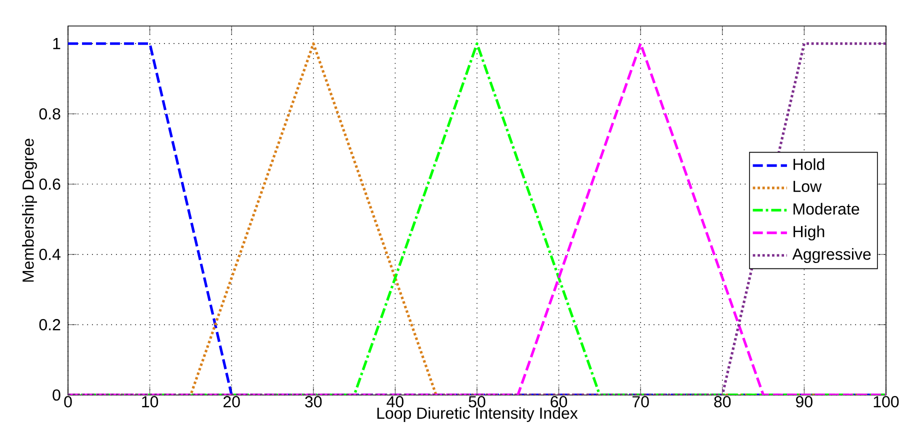 This screenshot has height=445, width=901. What do you see at coordinates (150, 402) in the screenshot?
I see `x-tick-label: 10` at bounding box center [150, 402].